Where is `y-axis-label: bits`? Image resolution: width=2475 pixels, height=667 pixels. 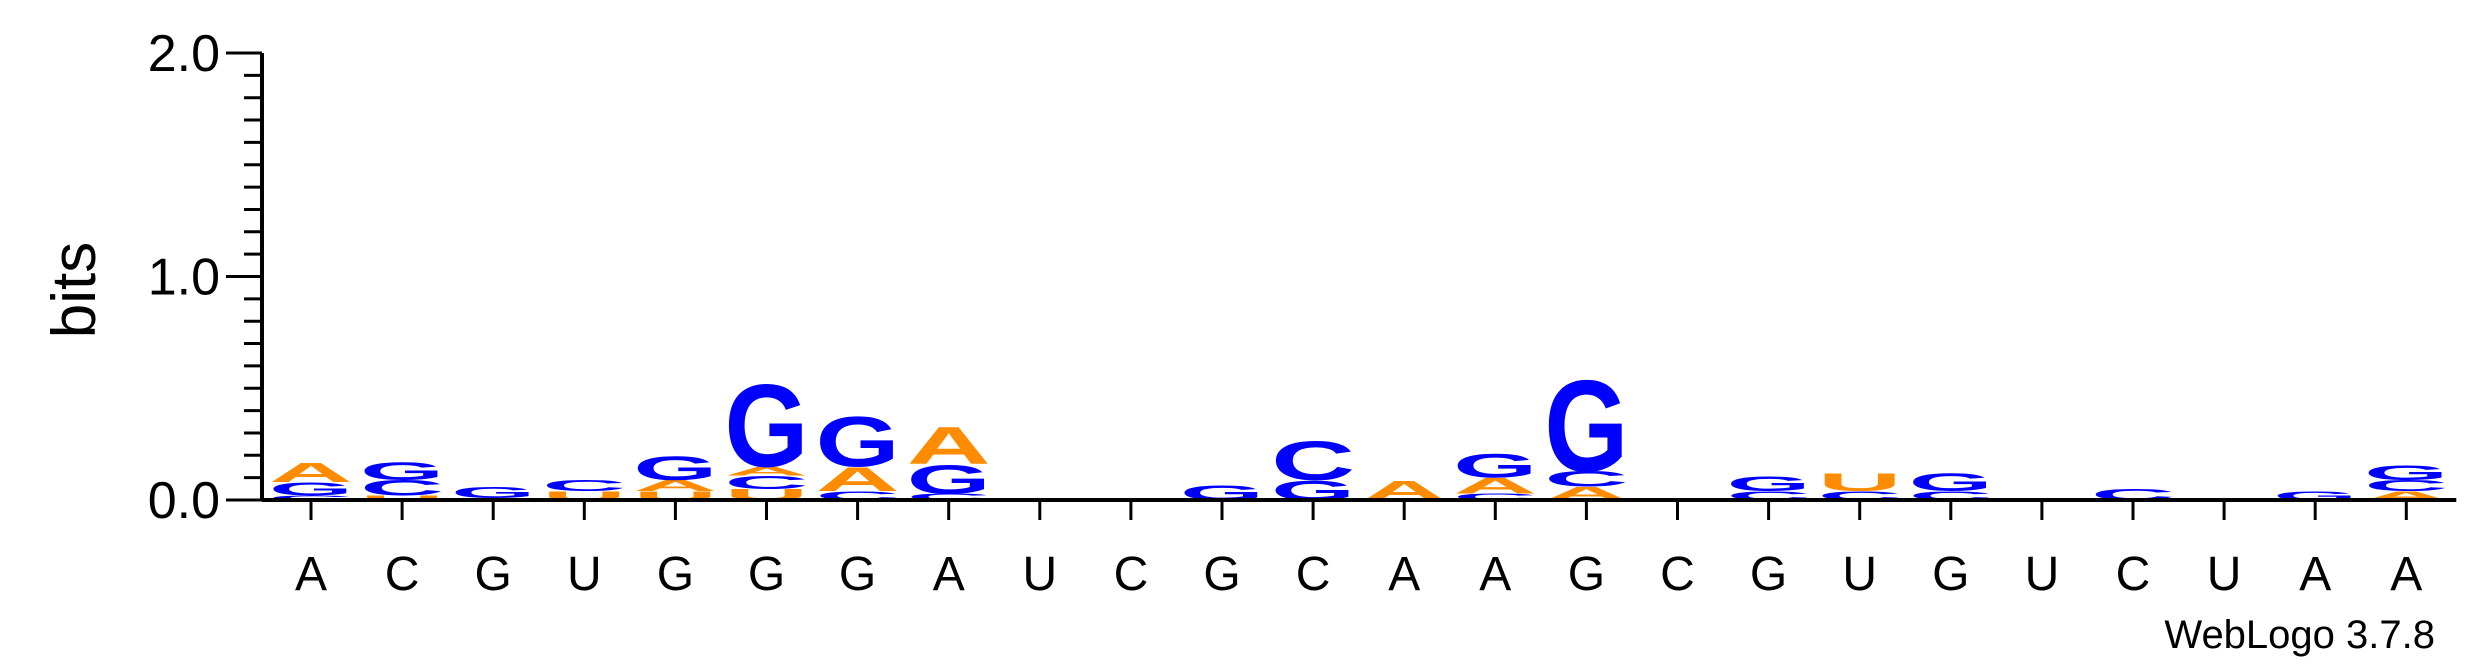
y-axis-label: bits is located at coordinates (74, 290).